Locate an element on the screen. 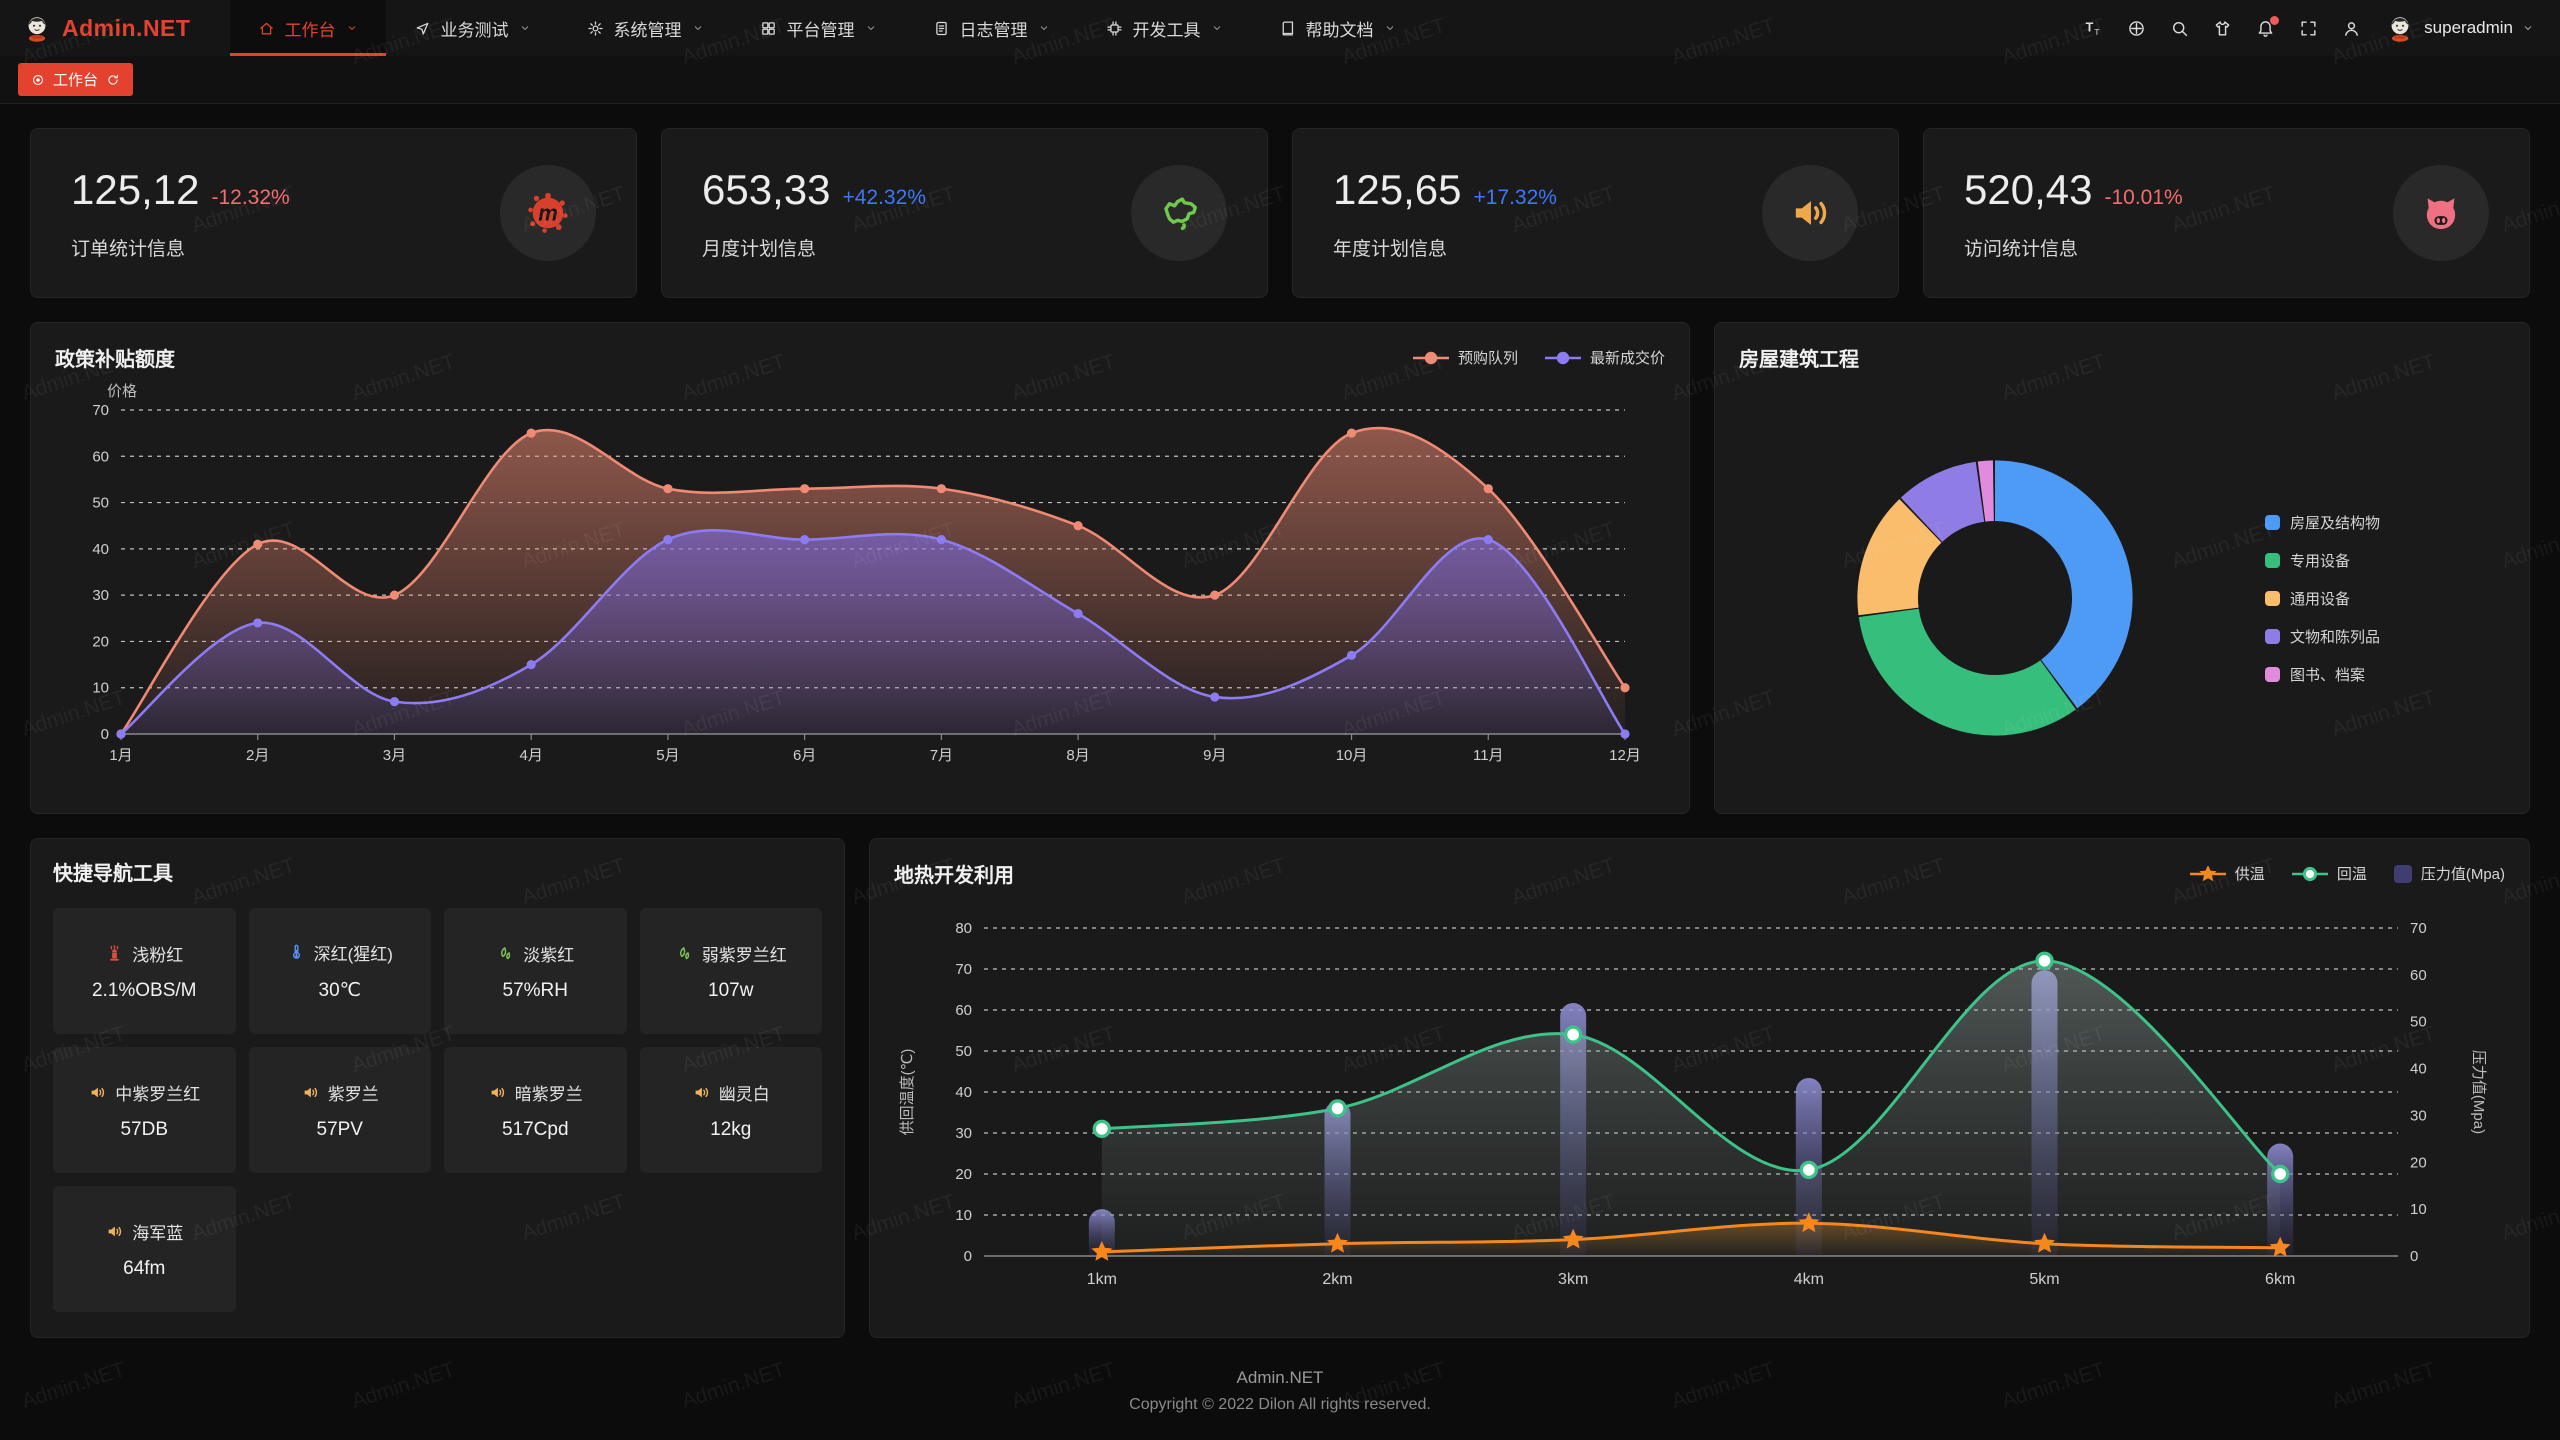 This screenshot has height=1440, width=2560. quick-nav-title: 快捷导航工具 is located at coordinates (113, 874).